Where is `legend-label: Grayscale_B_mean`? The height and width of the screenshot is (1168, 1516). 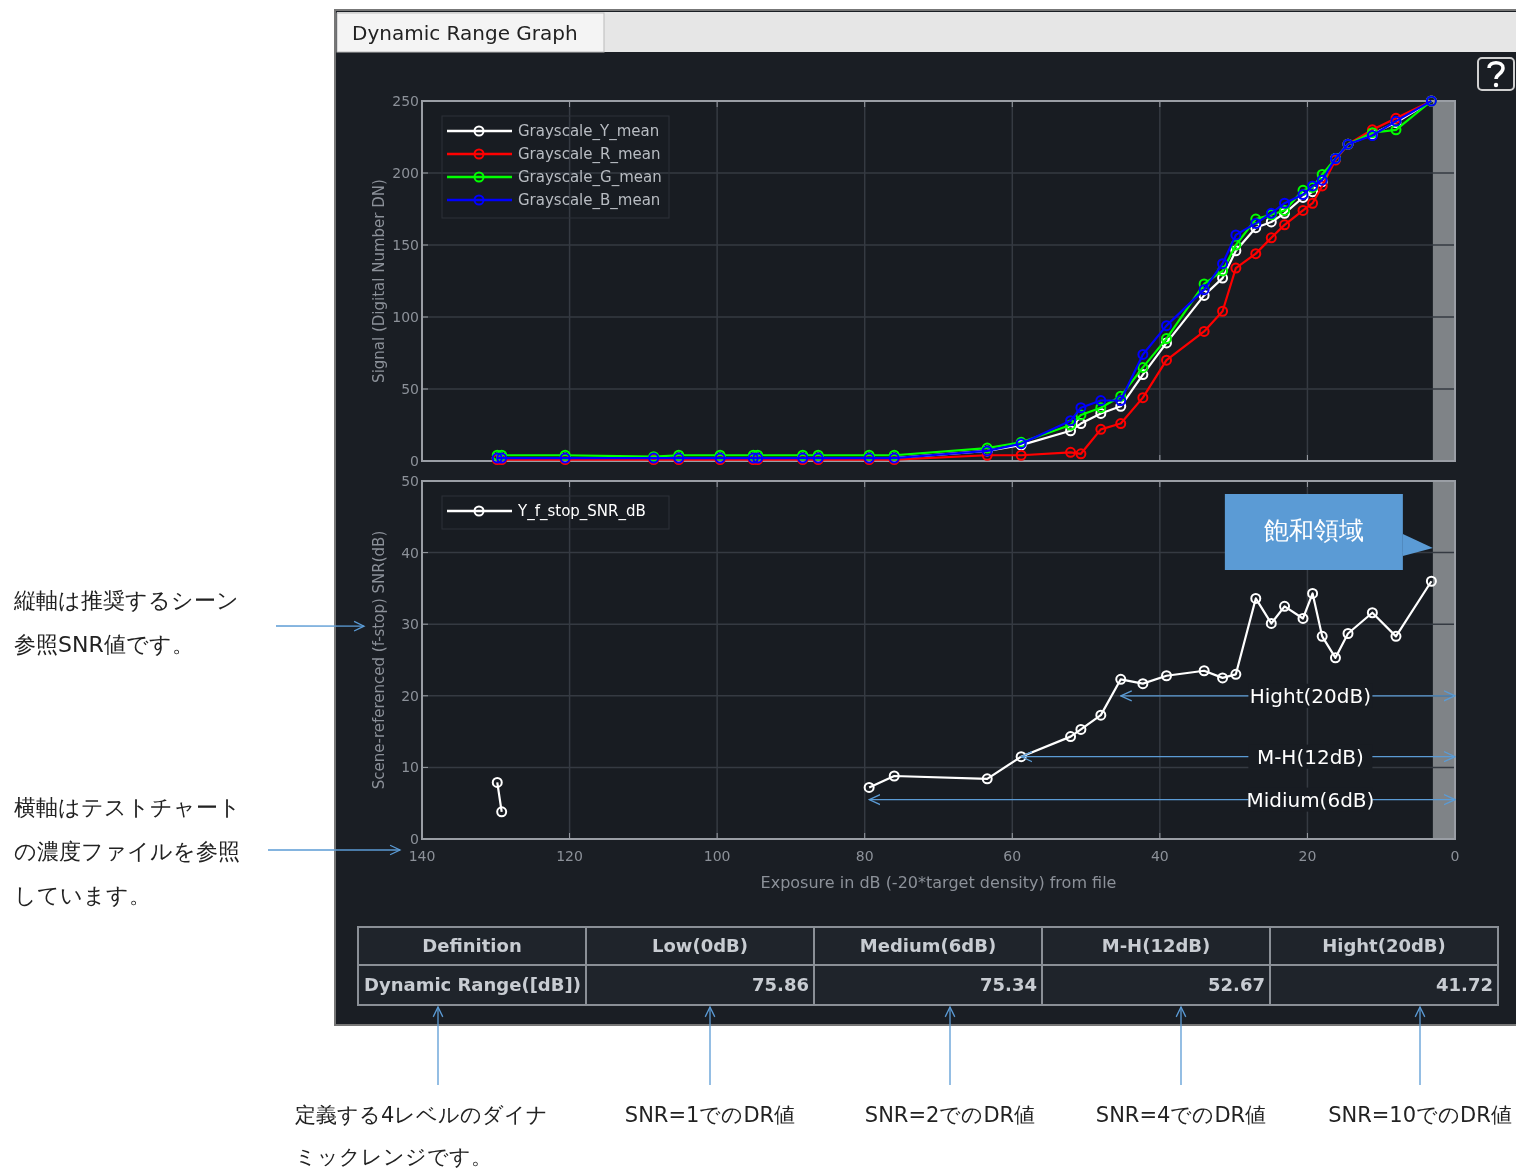
legend-label: Grayscale_B_mean is located at coordinates (589, 200).